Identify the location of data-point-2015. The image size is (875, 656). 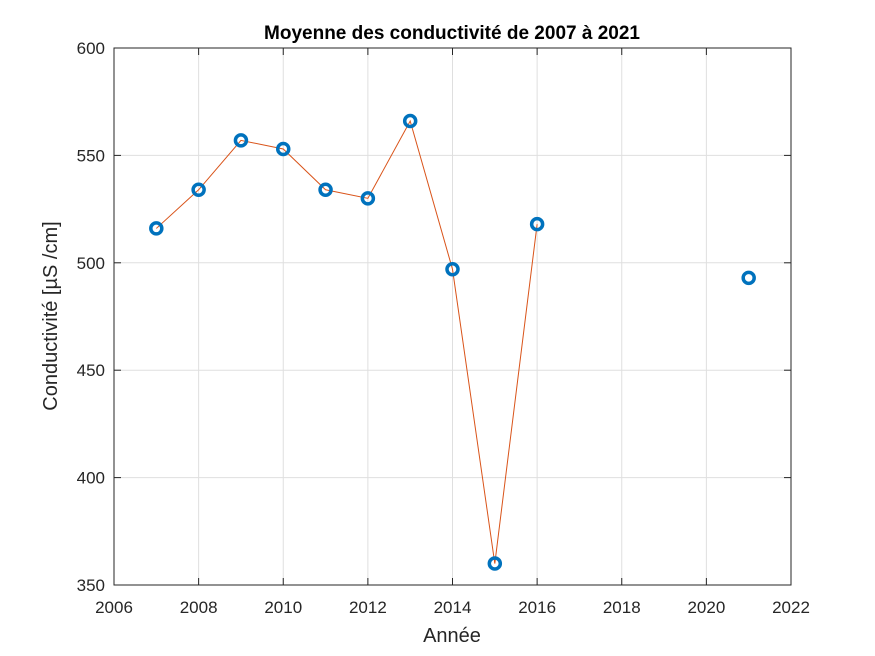
(495, 563).